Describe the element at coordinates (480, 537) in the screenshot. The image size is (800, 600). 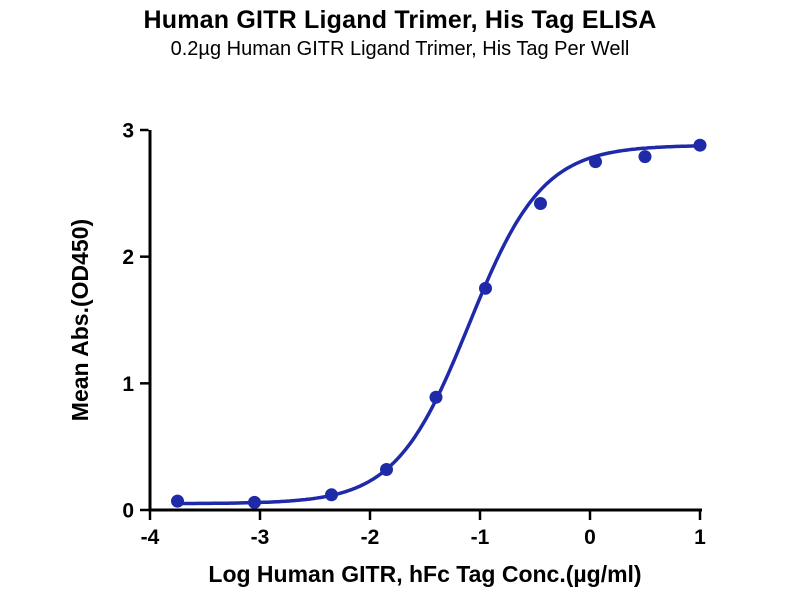
I see `x-tick-label: -1` at that location.